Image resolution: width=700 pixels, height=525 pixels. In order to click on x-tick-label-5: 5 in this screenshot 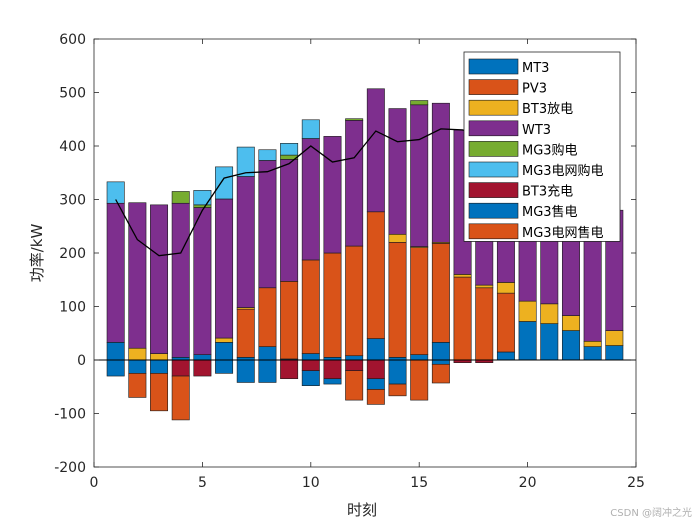, I will do `click(202, 483)`.